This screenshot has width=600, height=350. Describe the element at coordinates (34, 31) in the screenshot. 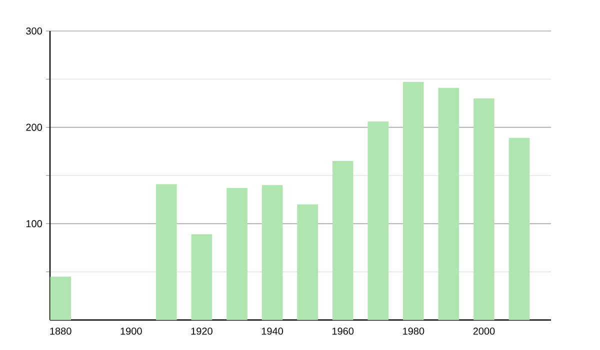

I see `y-tick-label: 300` at that location.